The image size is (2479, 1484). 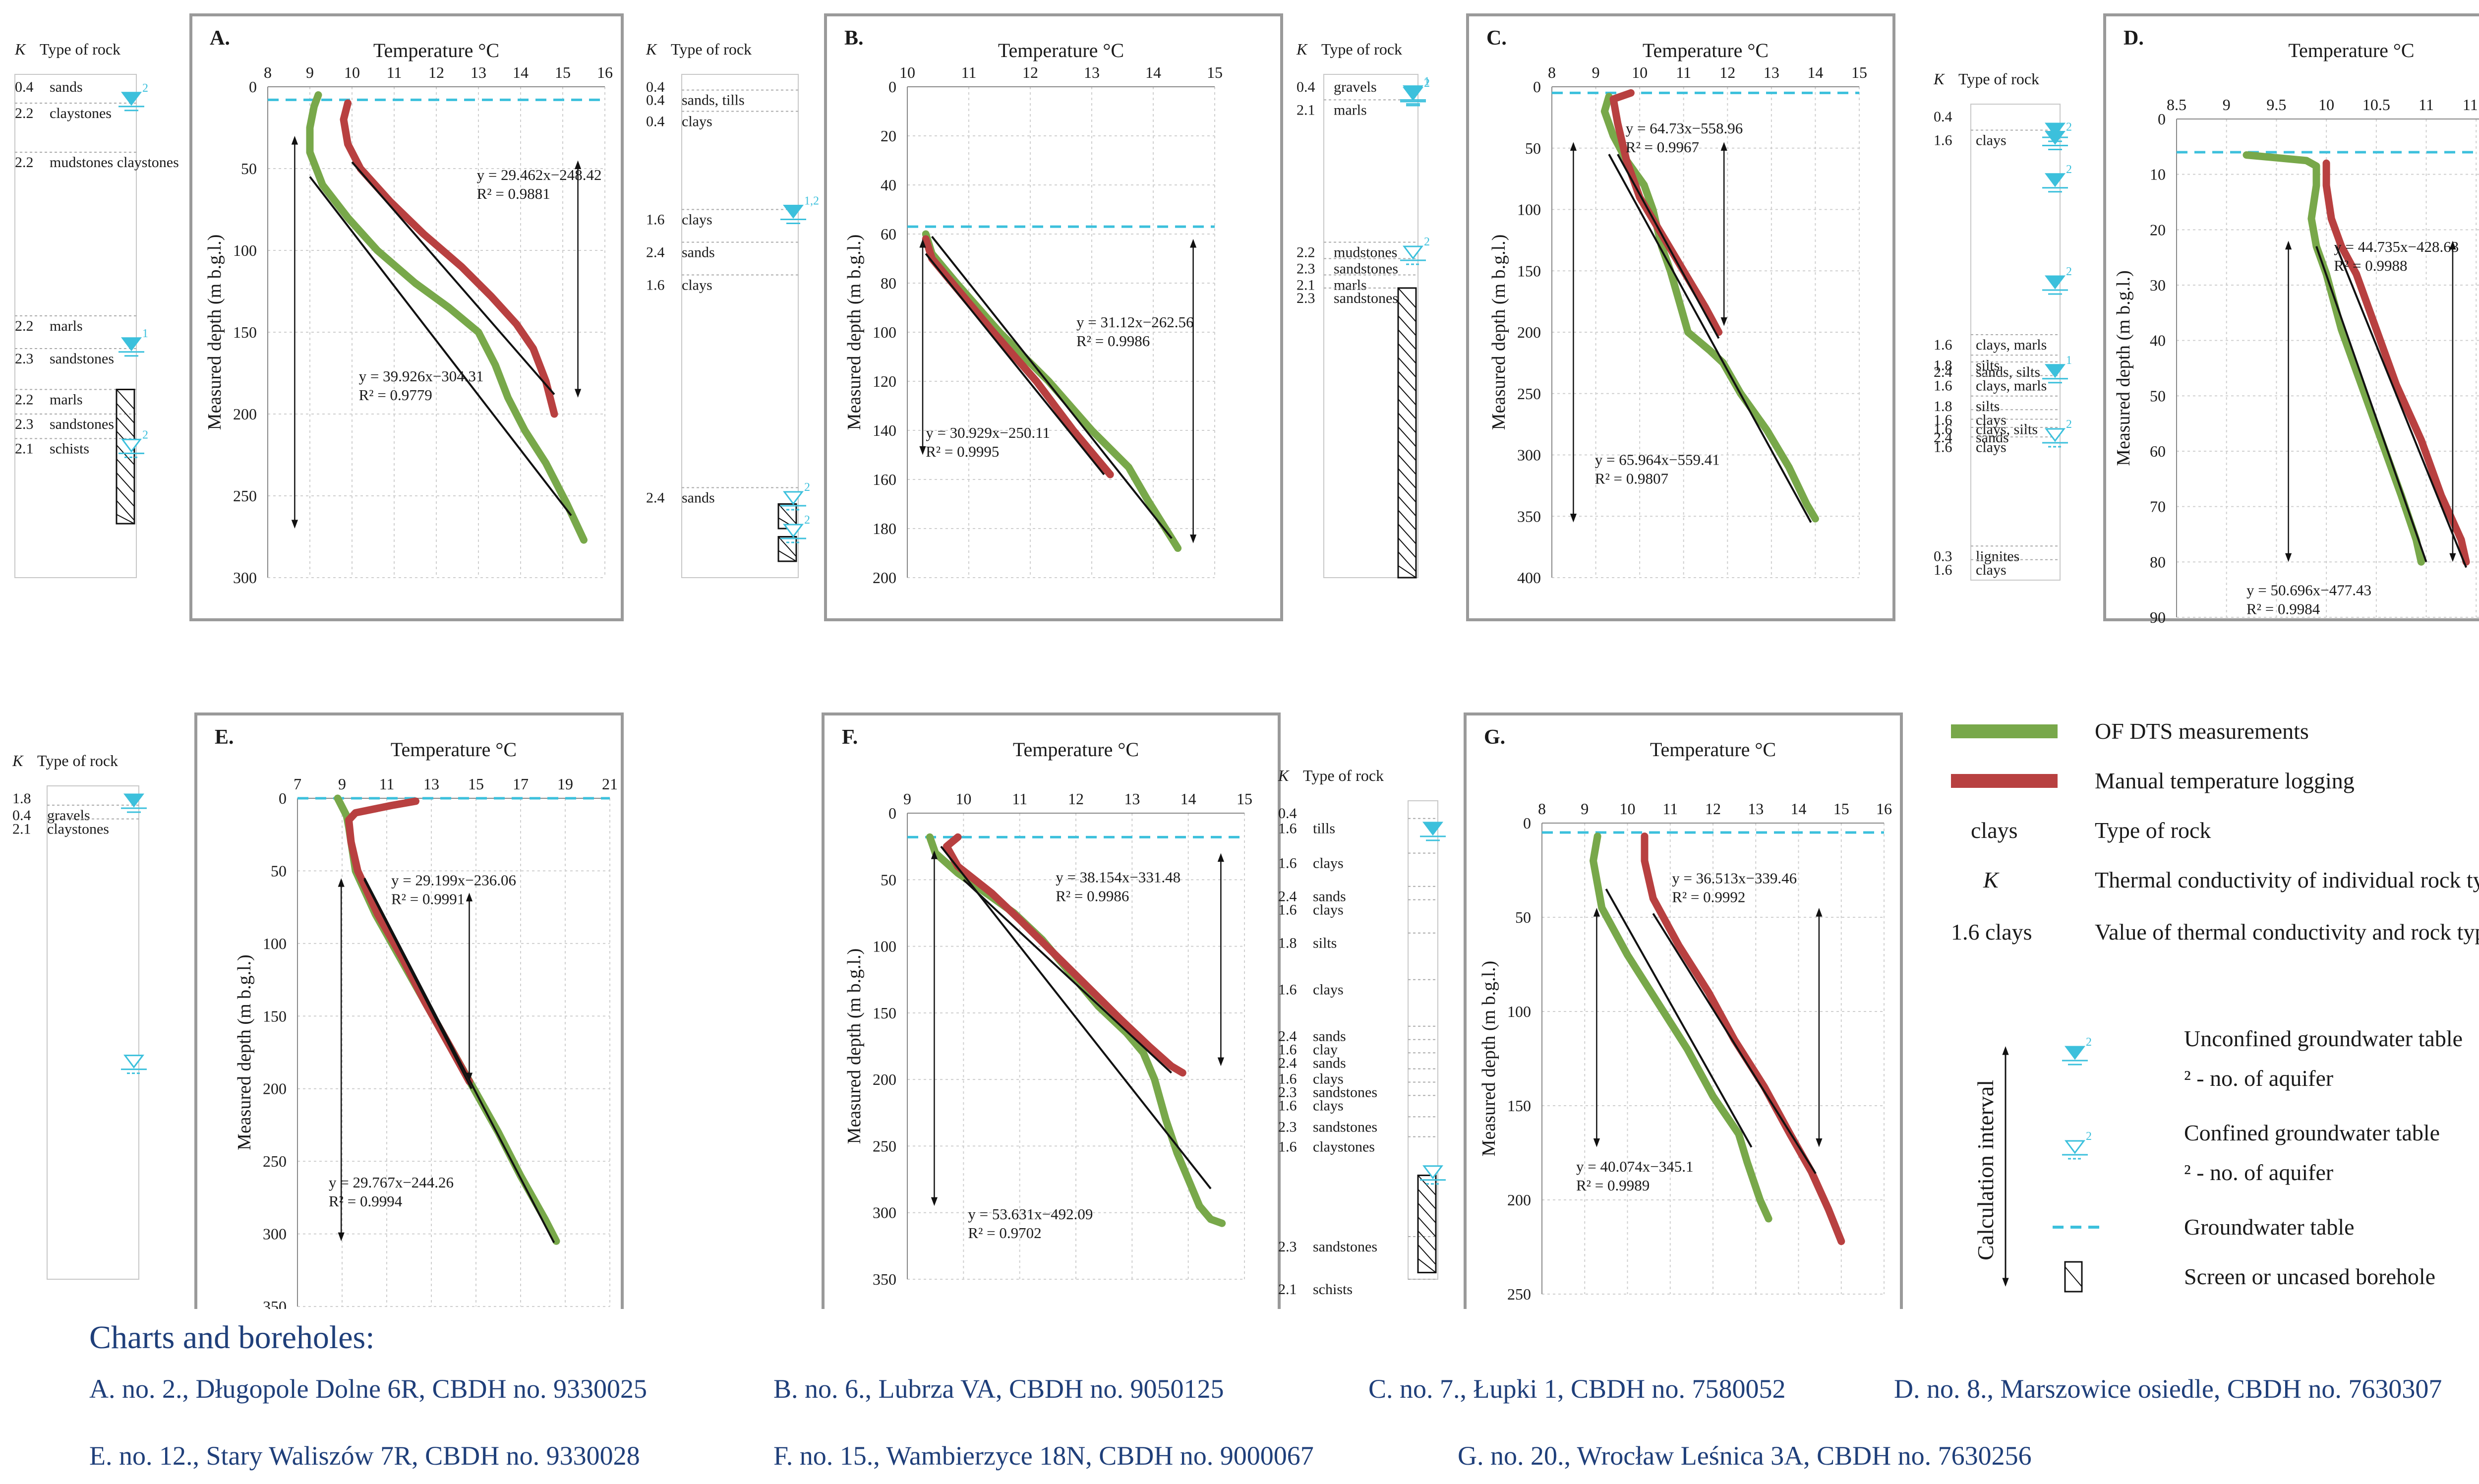 I want to click on panel-label: B., so click(x=854, y=39).